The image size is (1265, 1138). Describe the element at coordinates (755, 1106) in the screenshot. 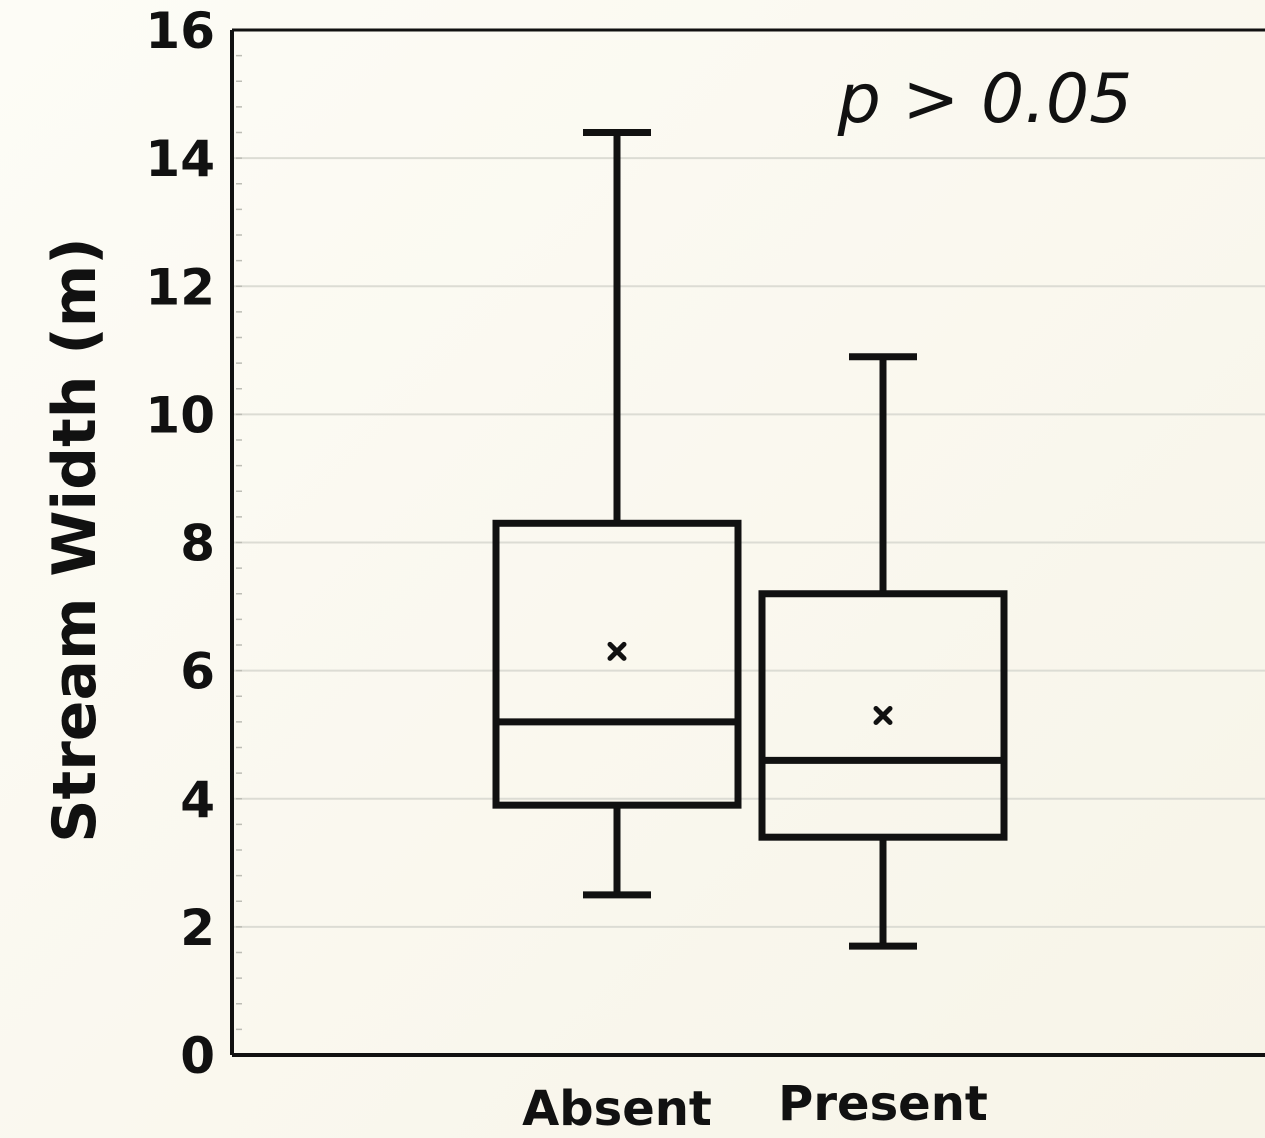

I see `x-category-labels: Absent Present` at that location.